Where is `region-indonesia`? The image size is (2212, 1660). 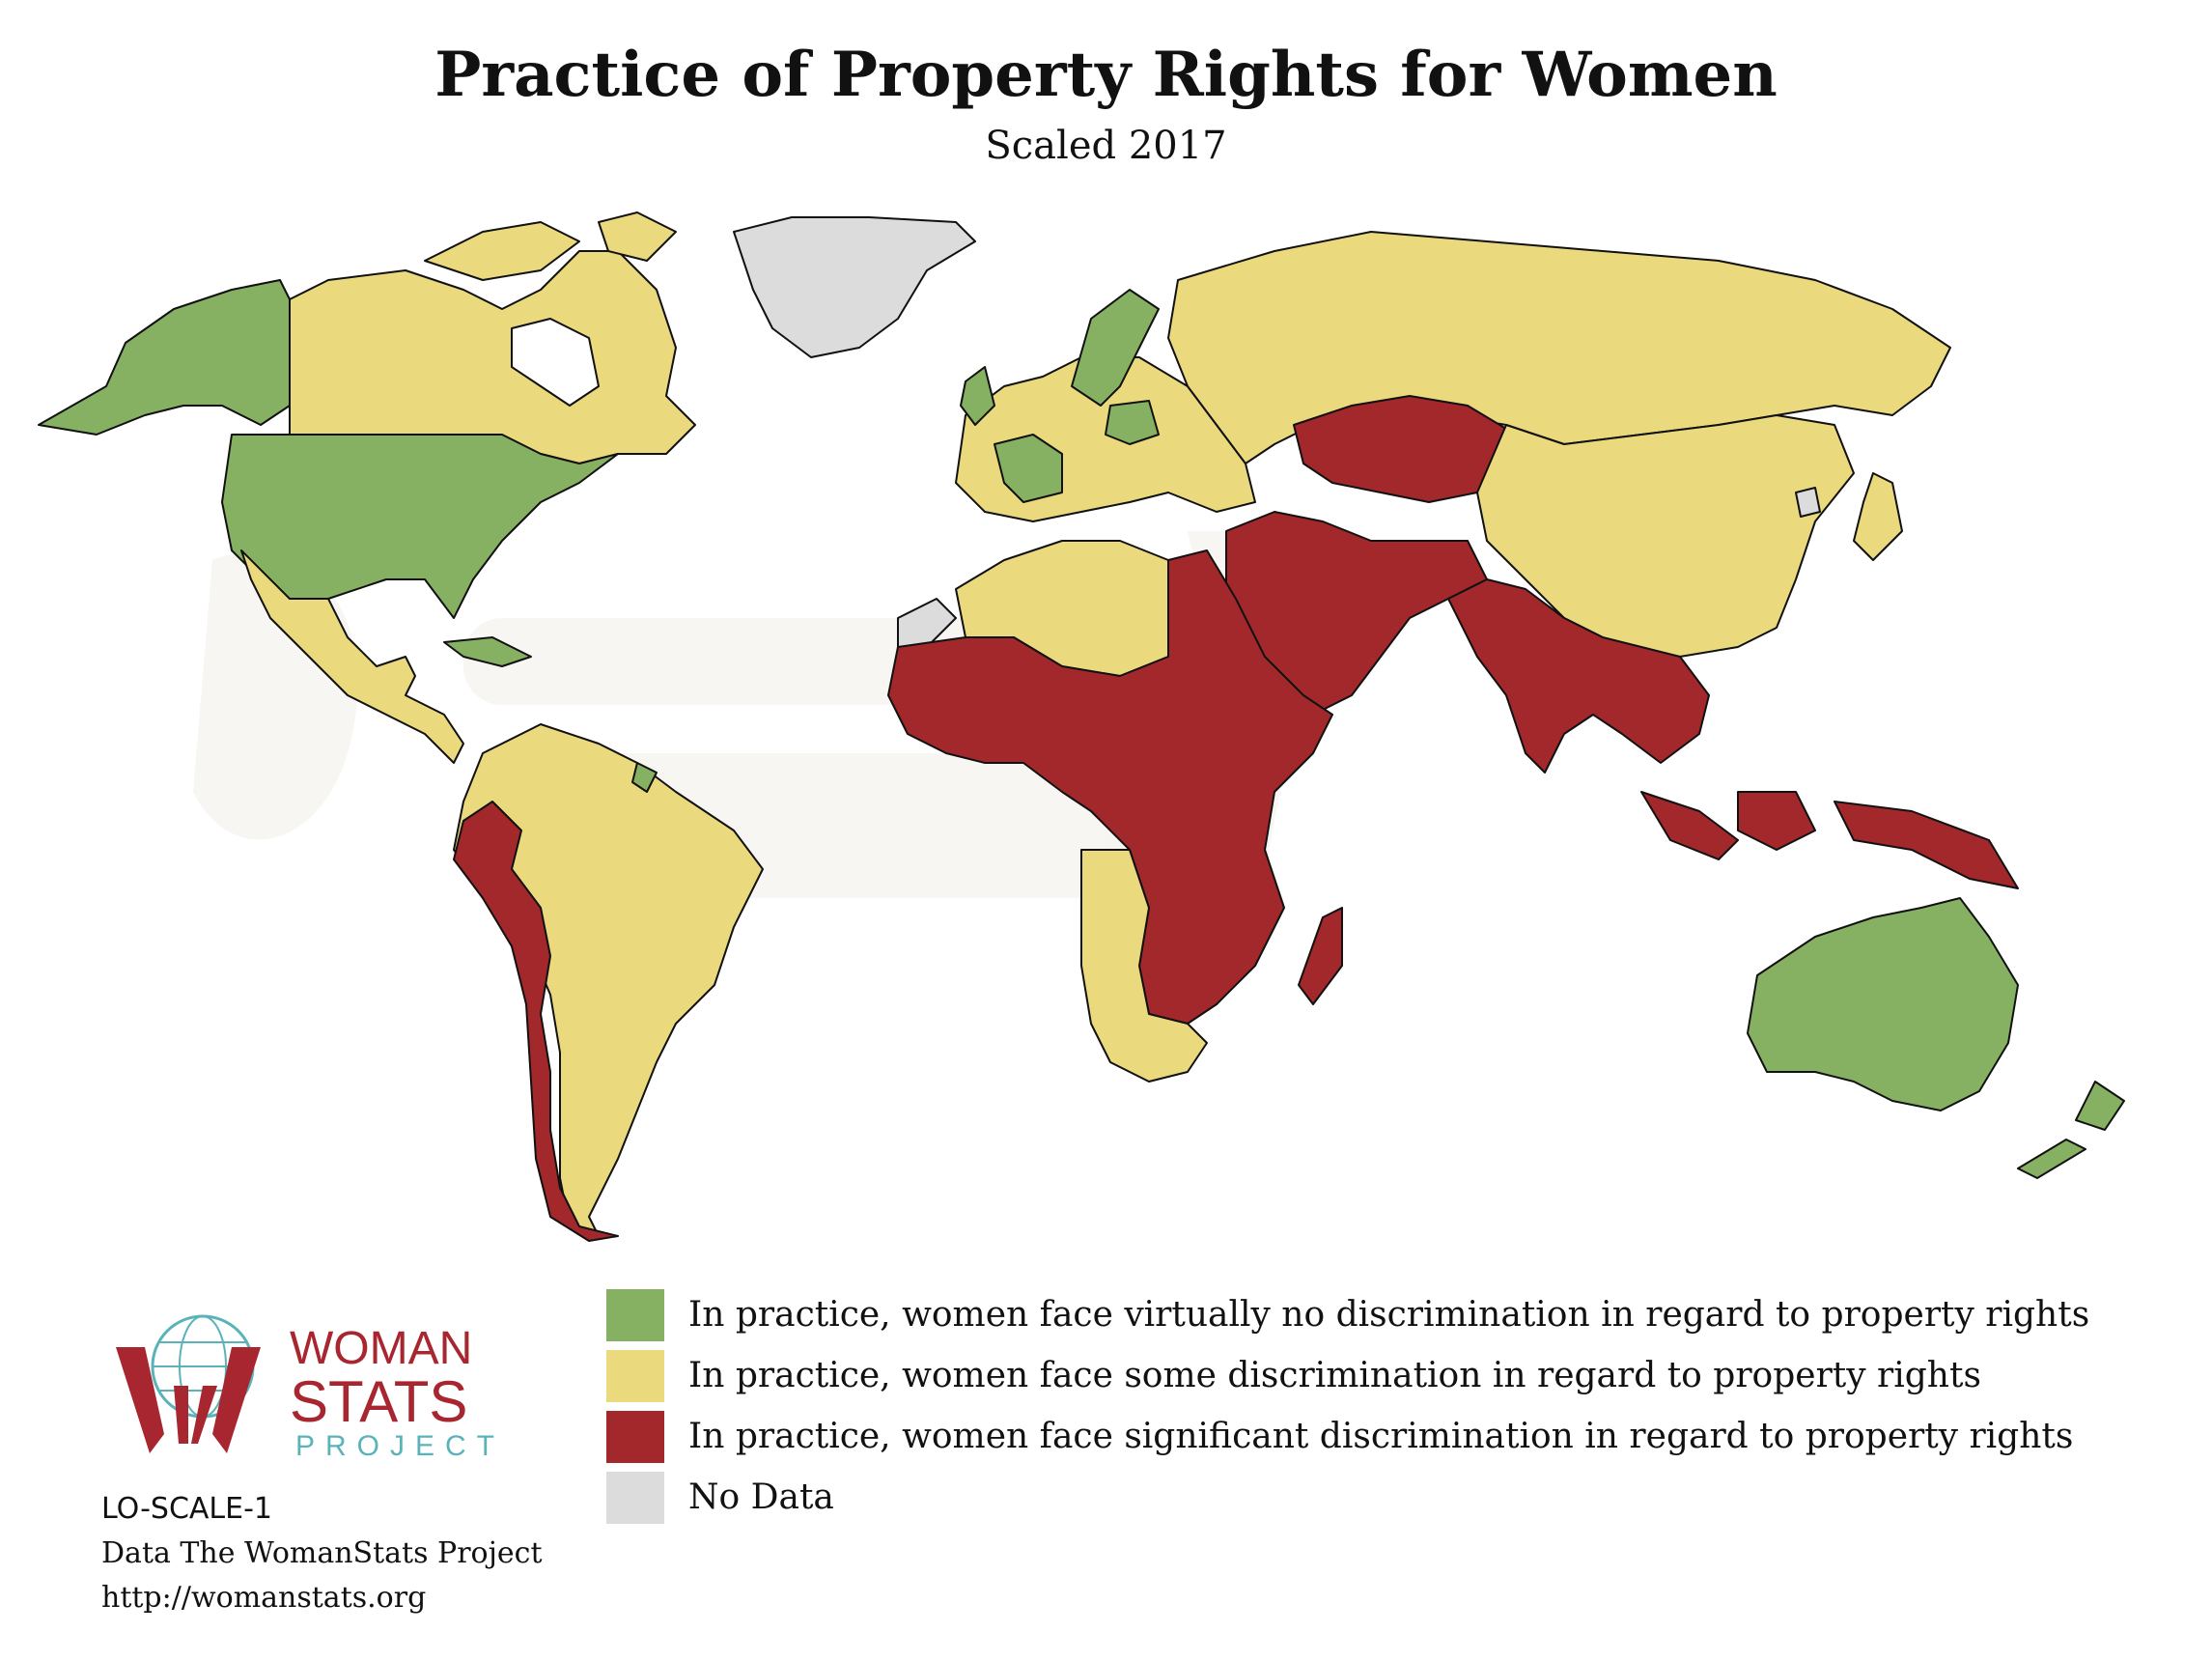 region-indonesia is located at coordinates (1830, 840).